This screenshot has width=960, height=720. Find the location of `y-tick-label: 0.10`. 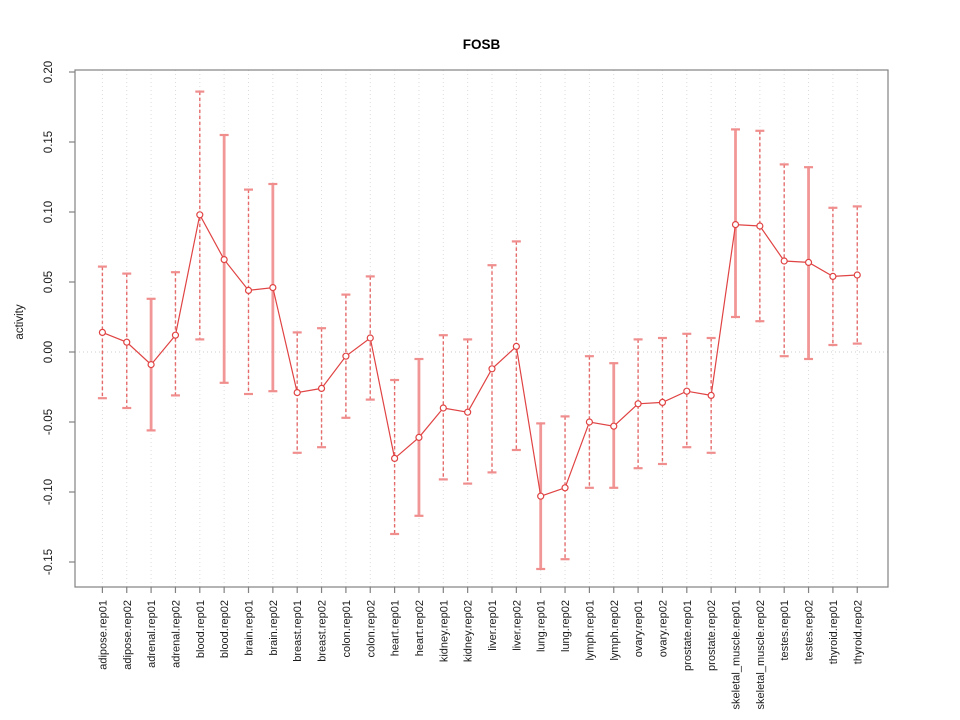

y-tick-label: 0.10 is located at coordinates (49, 212).